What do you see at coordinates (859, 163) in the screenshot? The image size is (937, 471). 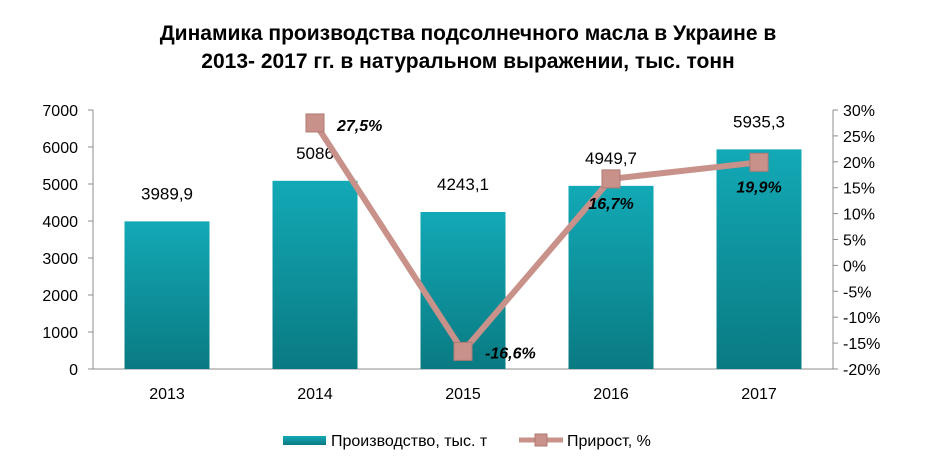 I see `right-axis-tick-label: 20%` at bounding box center [859, 163].